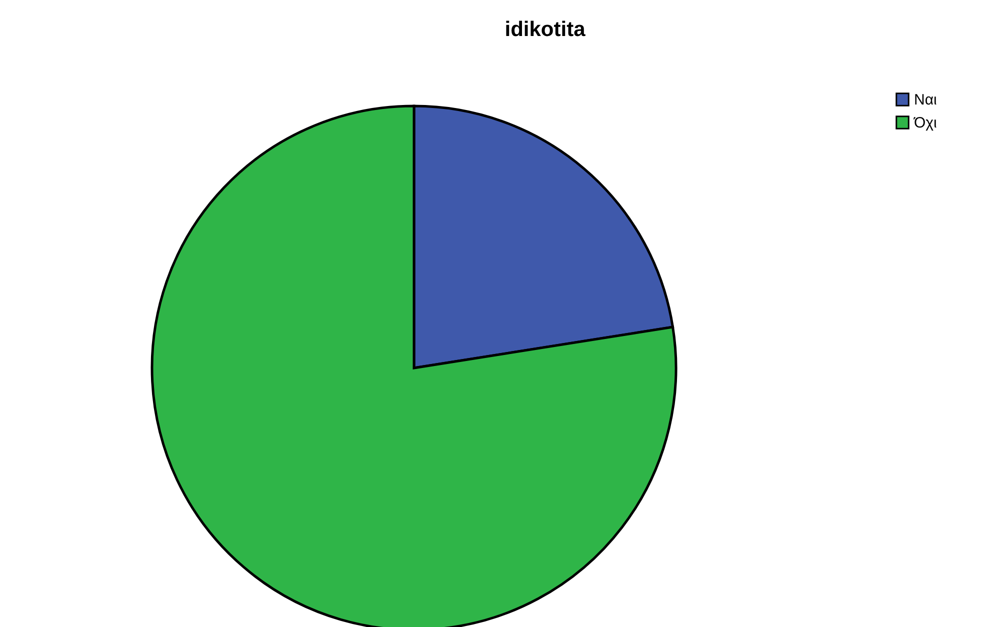 Image resolution: width=986 pixels, height=627 pixels. Describe the element at coordinates (925, 123) in the screenshot. I see `legend-label: Όχι` at that location.